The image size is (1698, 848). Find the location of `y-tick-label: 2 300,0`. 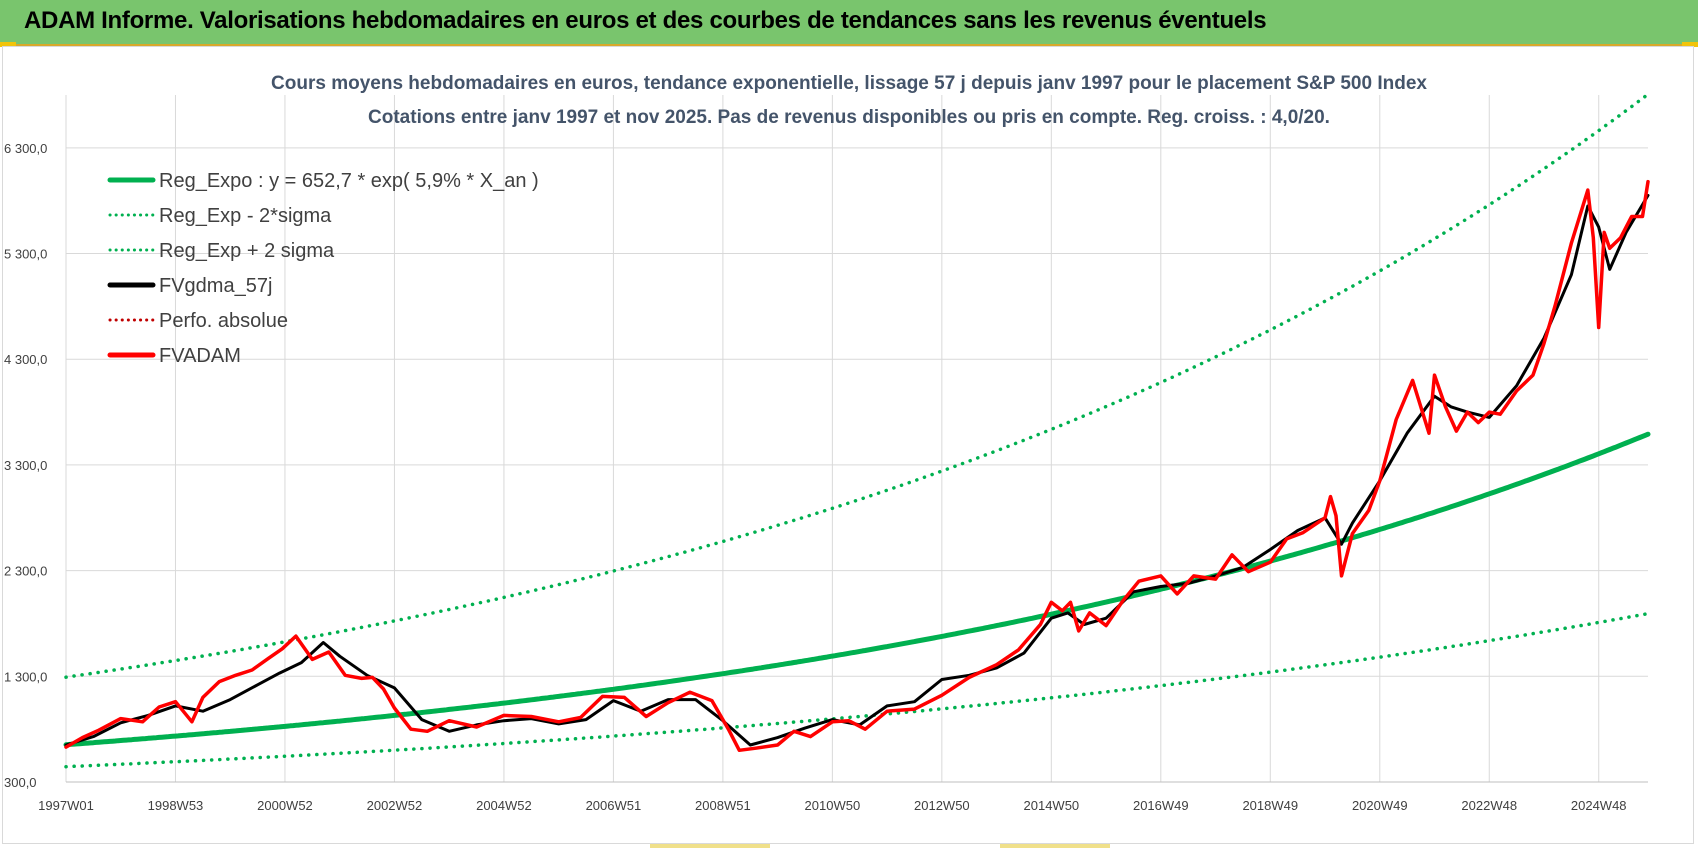

y-tick-label: 2 300,0 is located at coordinates (25, 571).